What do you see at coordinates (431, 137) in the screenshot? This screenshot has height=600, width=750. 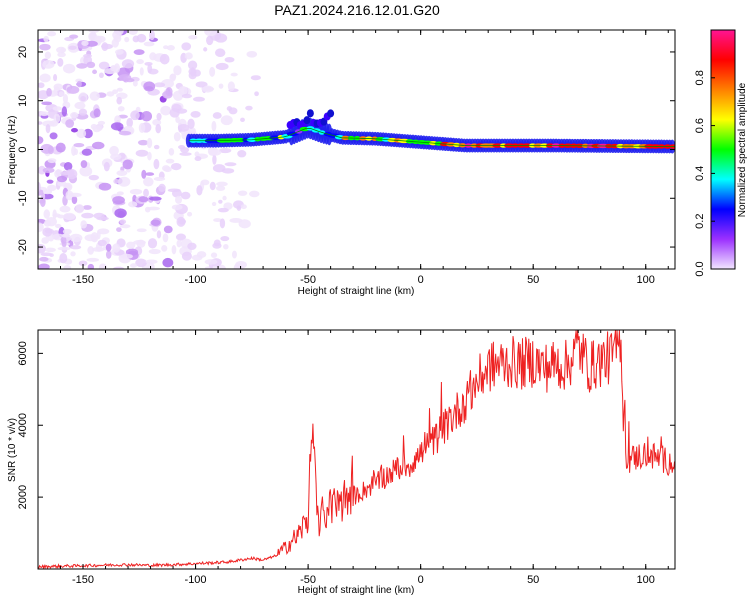 I see `heatmap-line-center` at bounding box center [431, 137].